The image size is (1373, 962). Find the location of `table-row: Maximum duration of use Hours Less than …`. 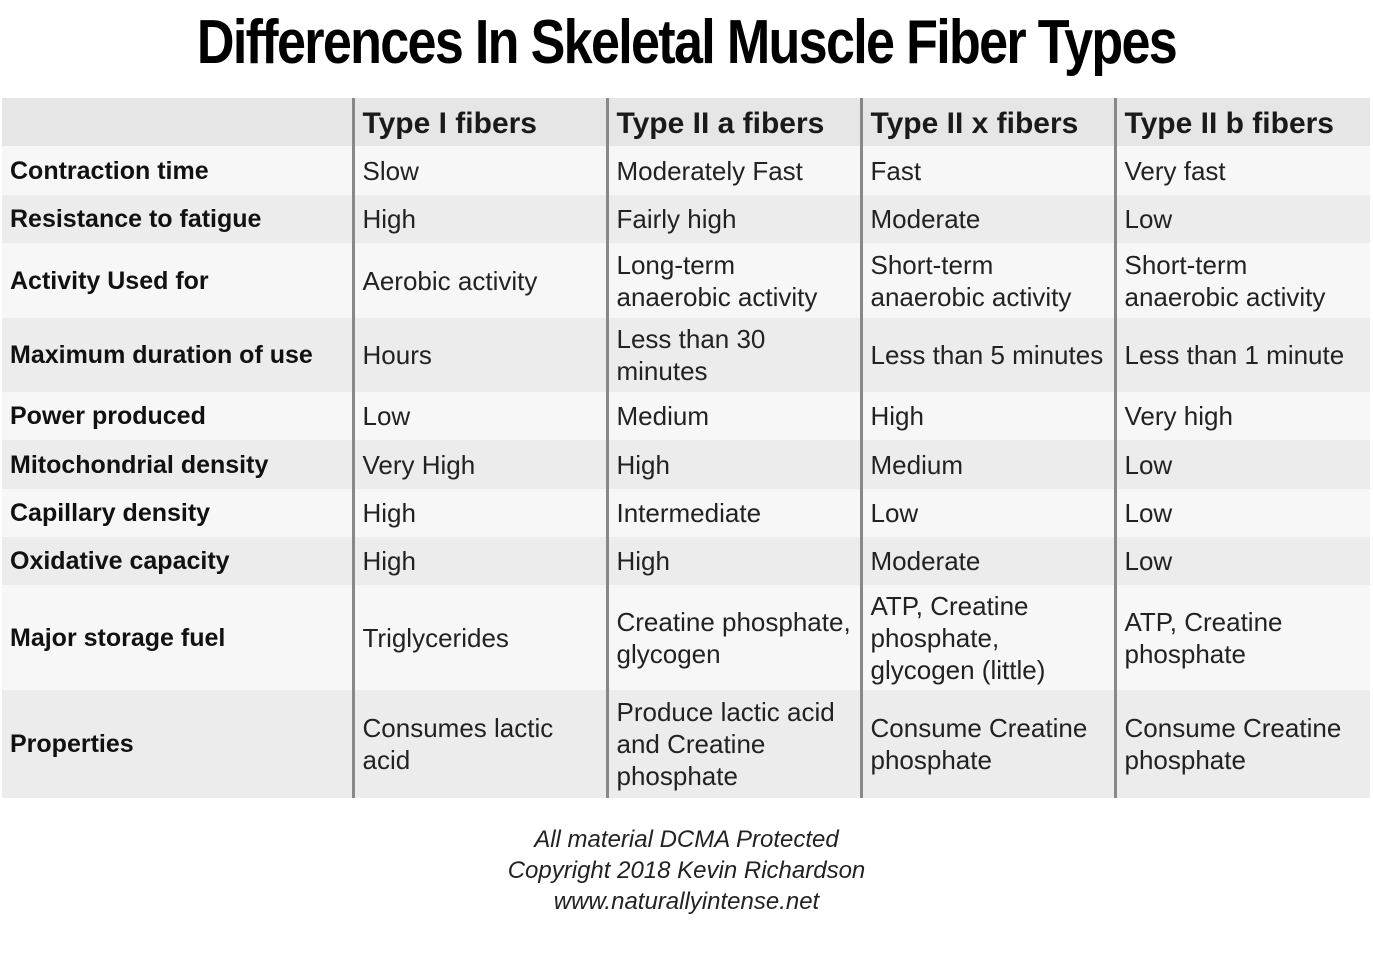

table-row: Maximum duration of use Hours Less than … is located at coordinates (686, 355).